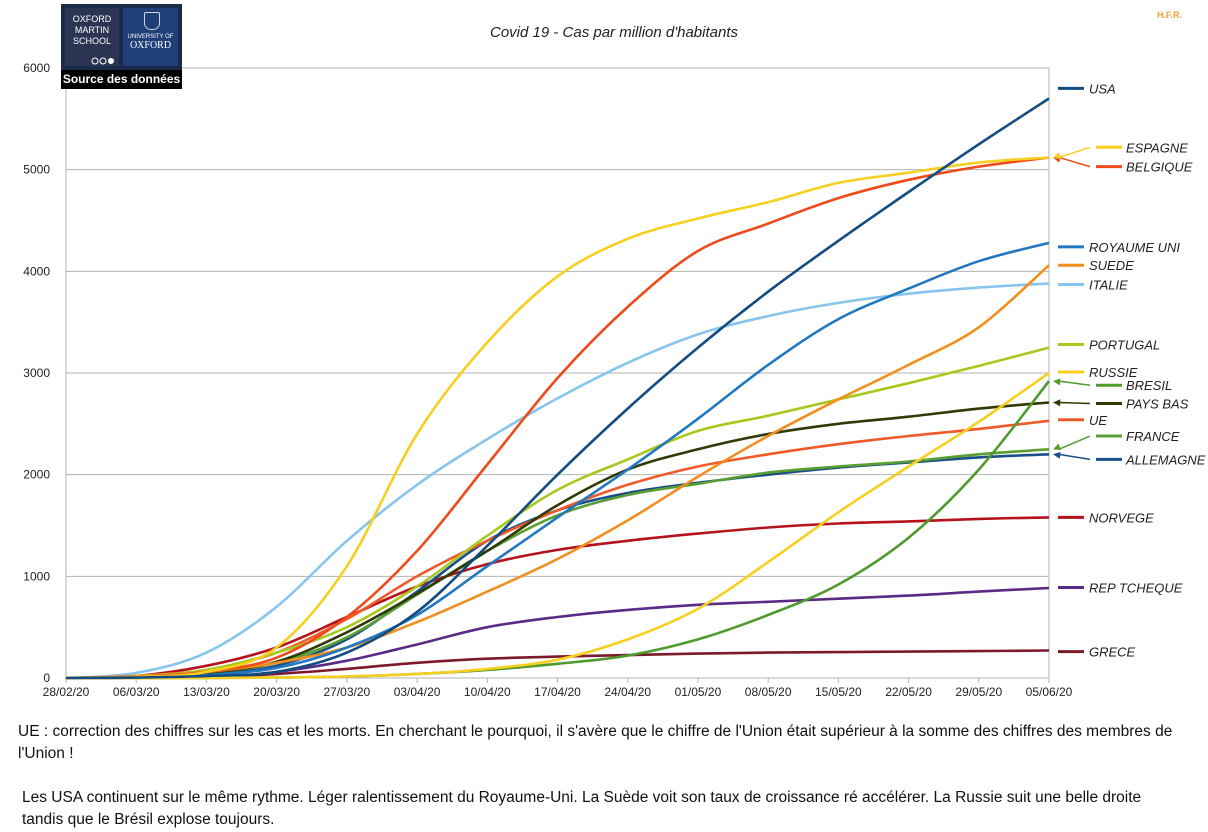 The height and width of the screenshot is (832, 1208). What do you see at coordinates (1049, 692) in the screenshot?
I see `x-tick-label: 05/06/20` at bounding box center [1049, 692].